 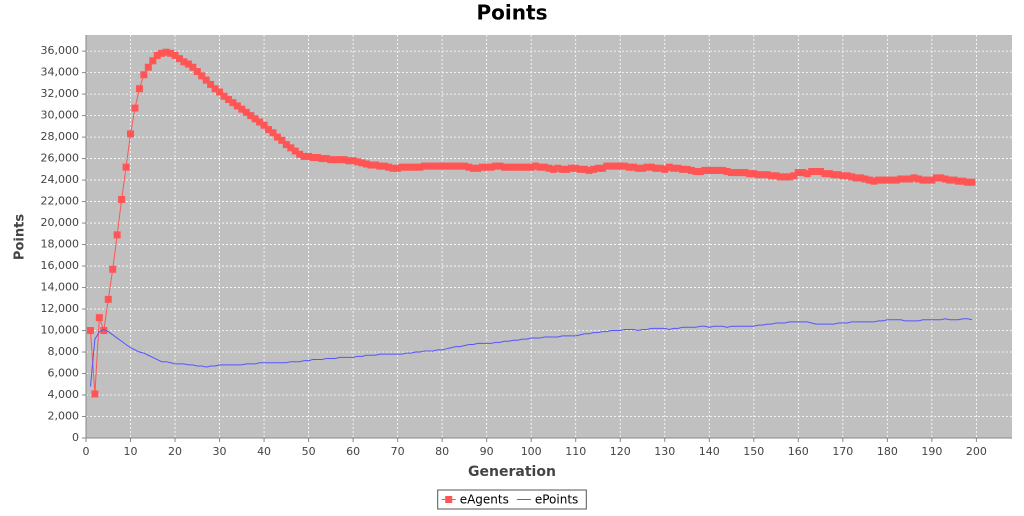 What do you see at coordinates (512, 472) in the screenshot?
I see `x-axis-label: Generation` at bounding box center [512, 472].